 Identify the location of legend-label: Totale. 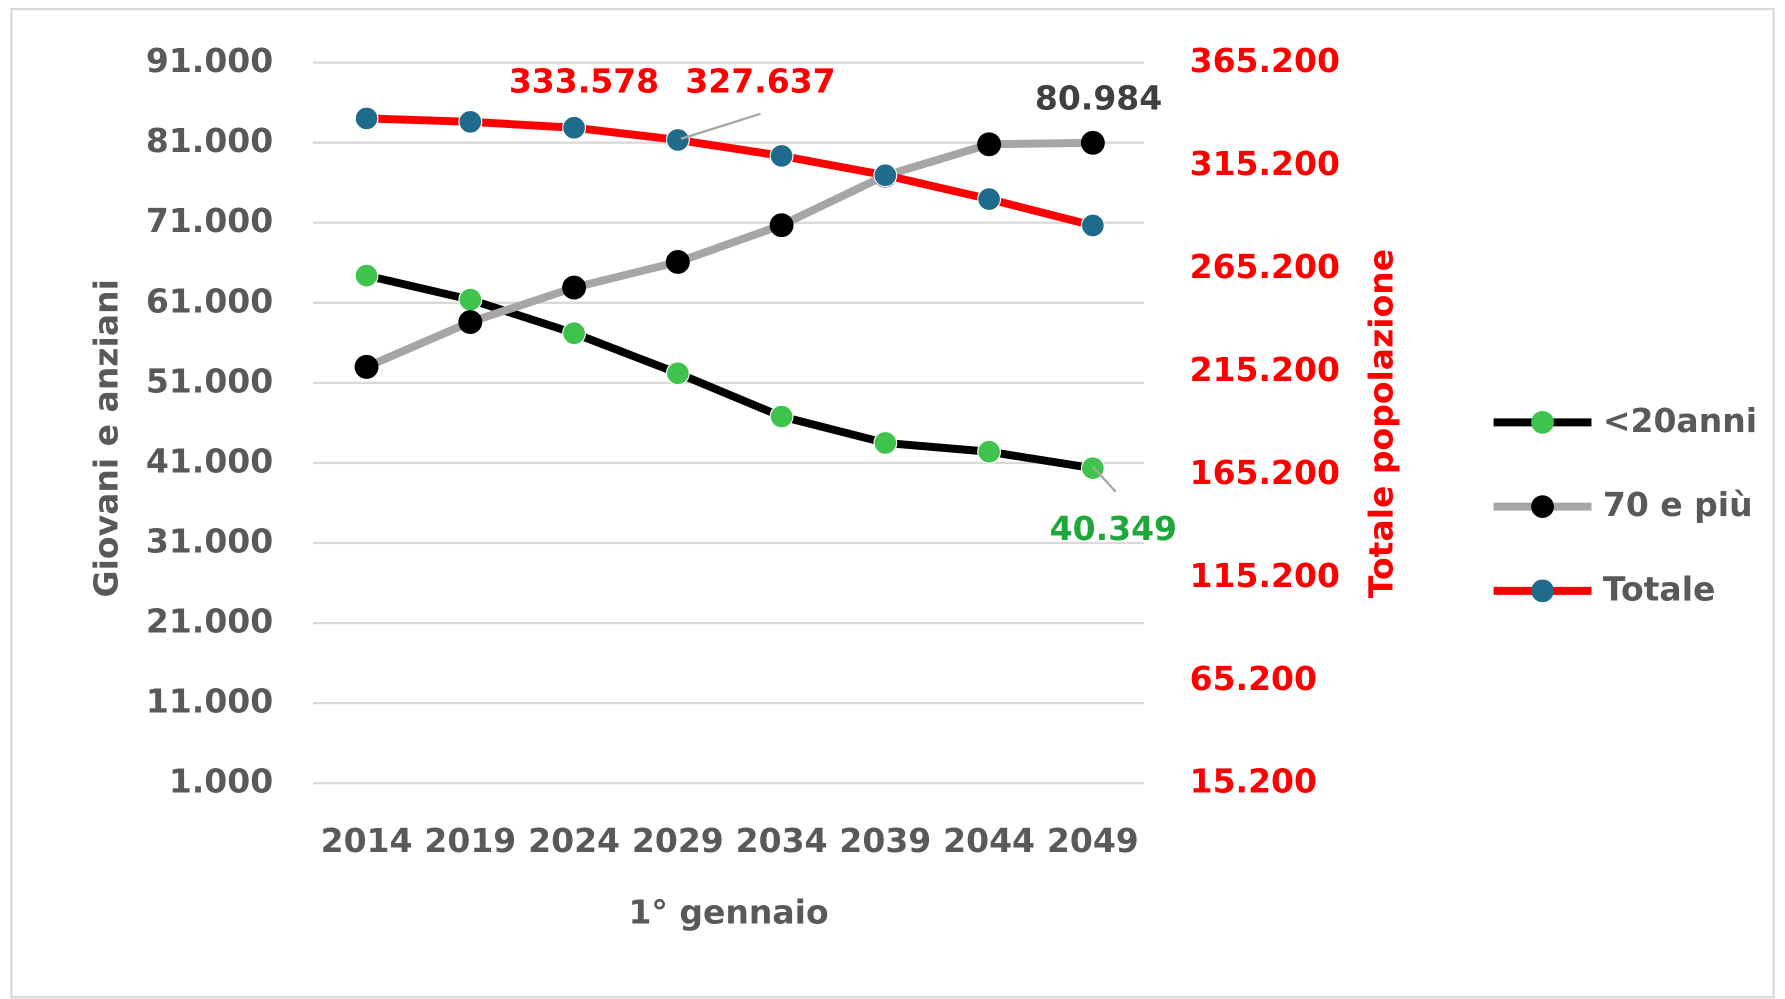
(1659, 588).